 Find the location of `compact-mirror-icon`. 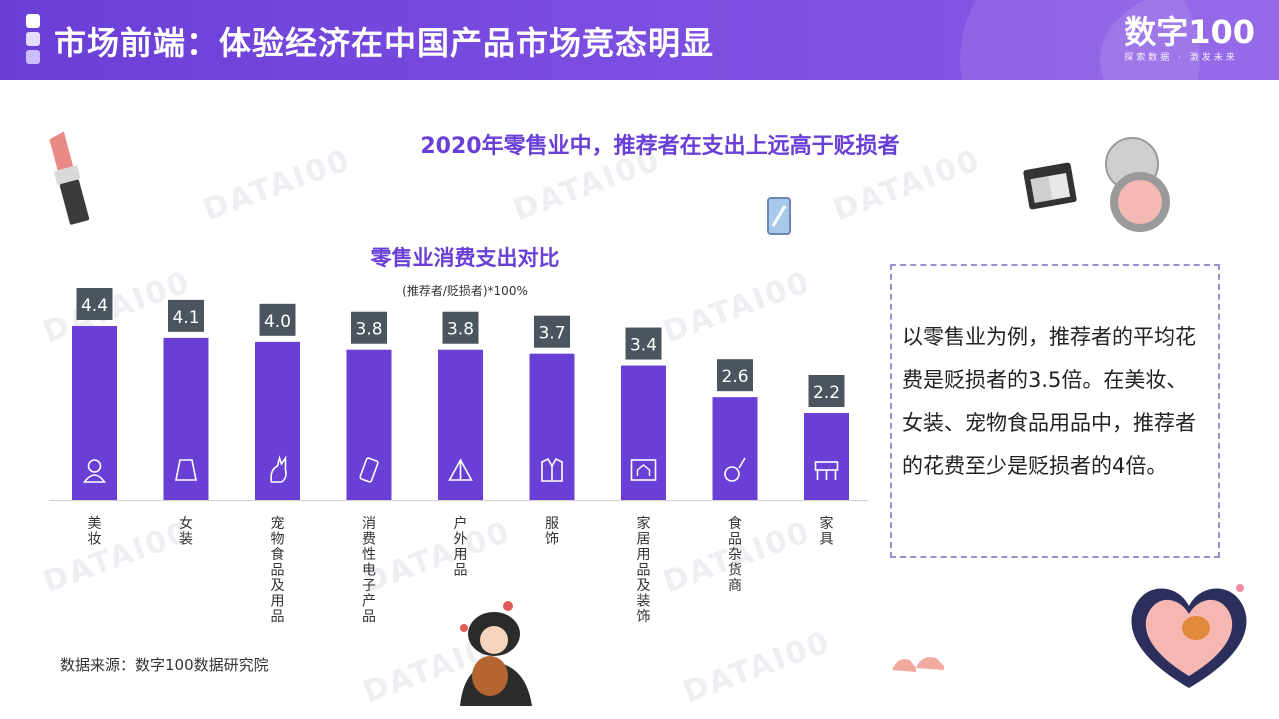

compact-mirror-icon is located at coordinates (1137, 184).